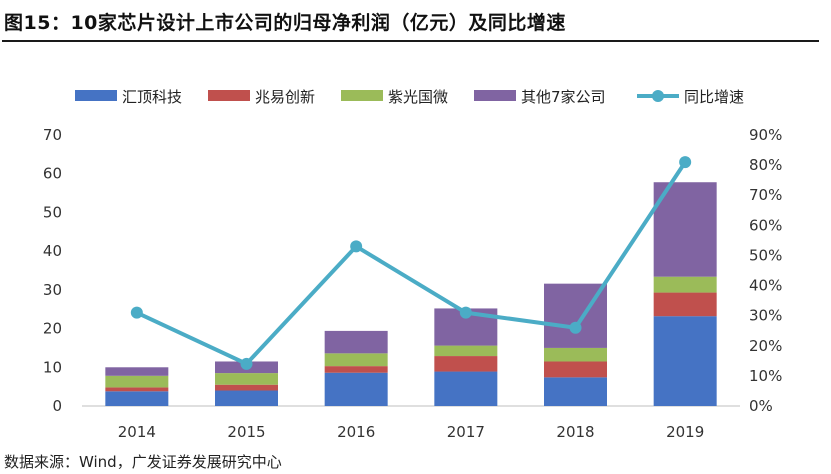 The height and width of the screenshot is (474, 831). Describe the element at coordinates (137, 432) in the screenshot. I see `x-tick-label: 2014` at that location.